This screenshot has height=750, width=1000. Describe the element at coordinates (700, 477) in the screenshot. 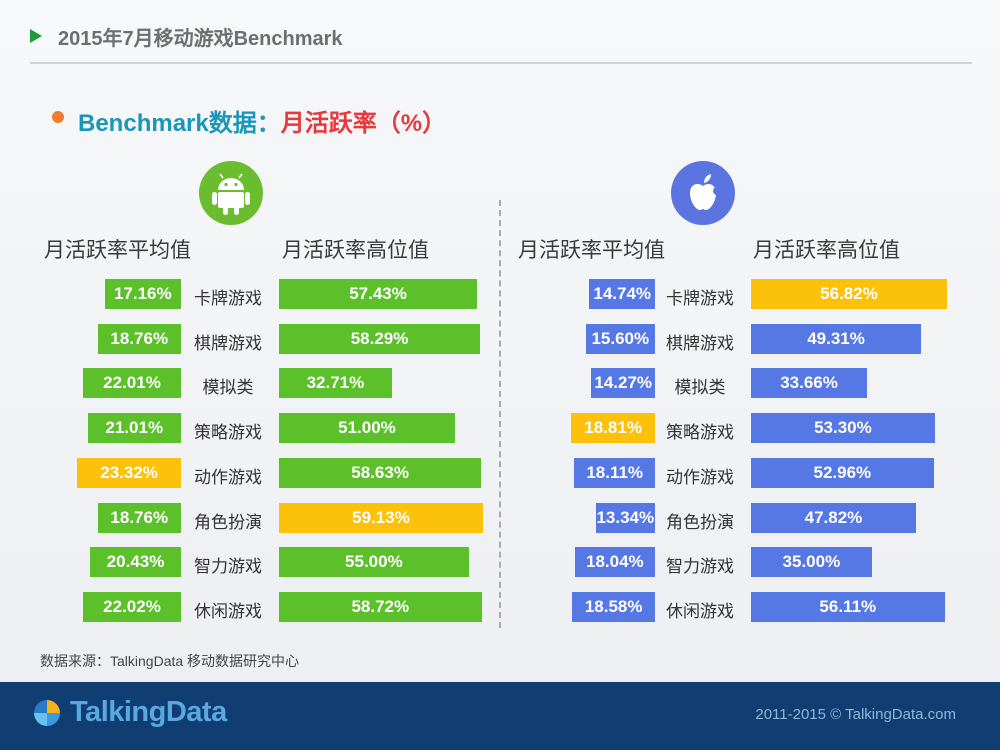

I see `ios-category-label: 动作游戏` at that location.